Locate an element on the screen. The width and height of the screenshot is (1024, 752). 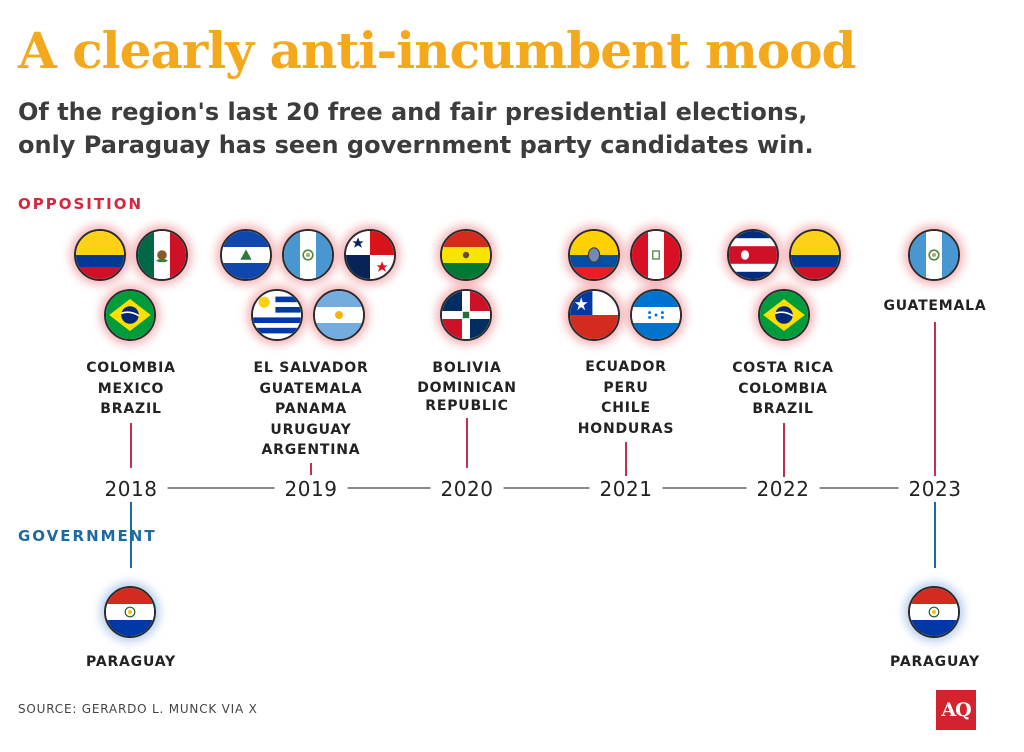
year-label-2021: 2021 is located at coordinates (626, 489).